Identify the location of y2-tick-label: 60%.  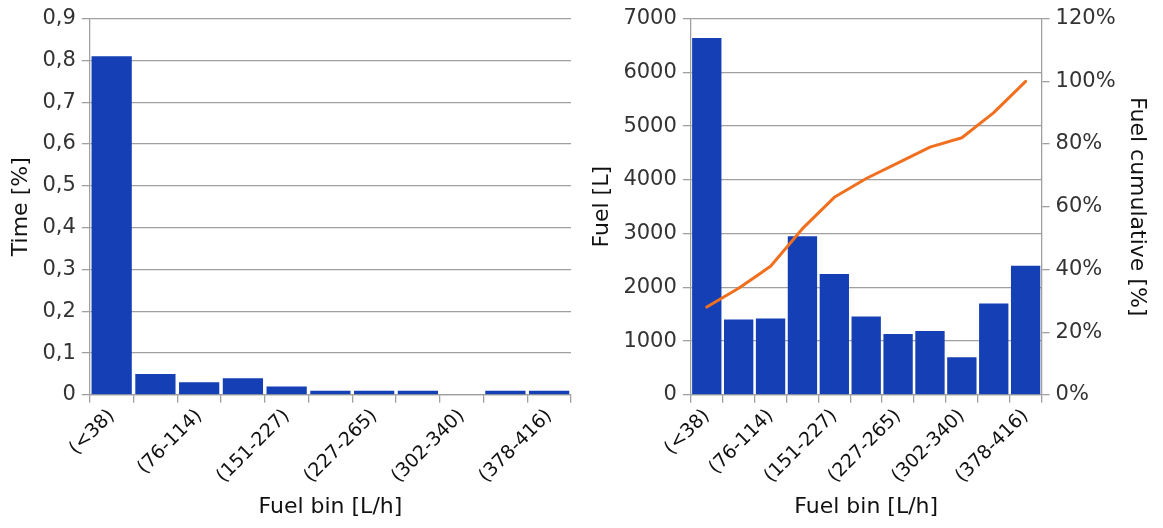
(1079, 205).